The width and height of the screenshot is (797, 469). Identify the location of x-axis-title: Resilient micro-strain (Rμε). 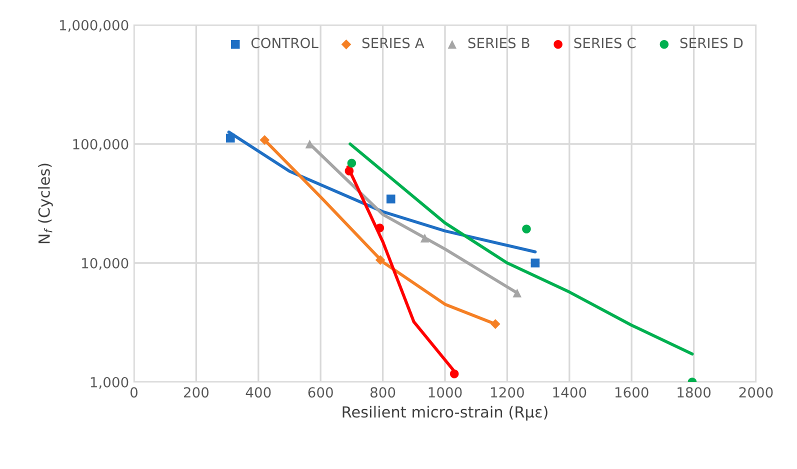
(445, 413).